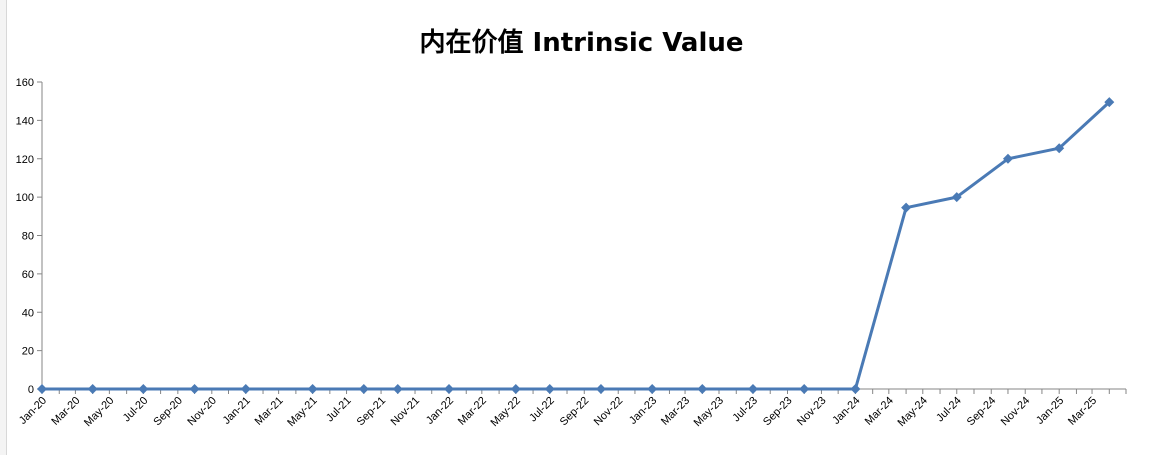  I want to click on x-tick-label: Jul-23, so click(745, 410).